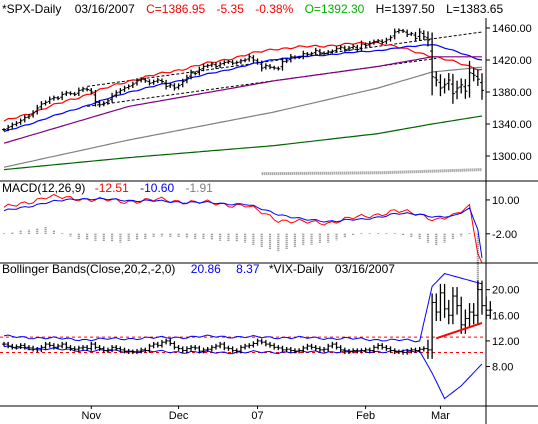 This screenshot has height=424, width=538. I want to click on bollinger-lower-band, so click(243, 372).